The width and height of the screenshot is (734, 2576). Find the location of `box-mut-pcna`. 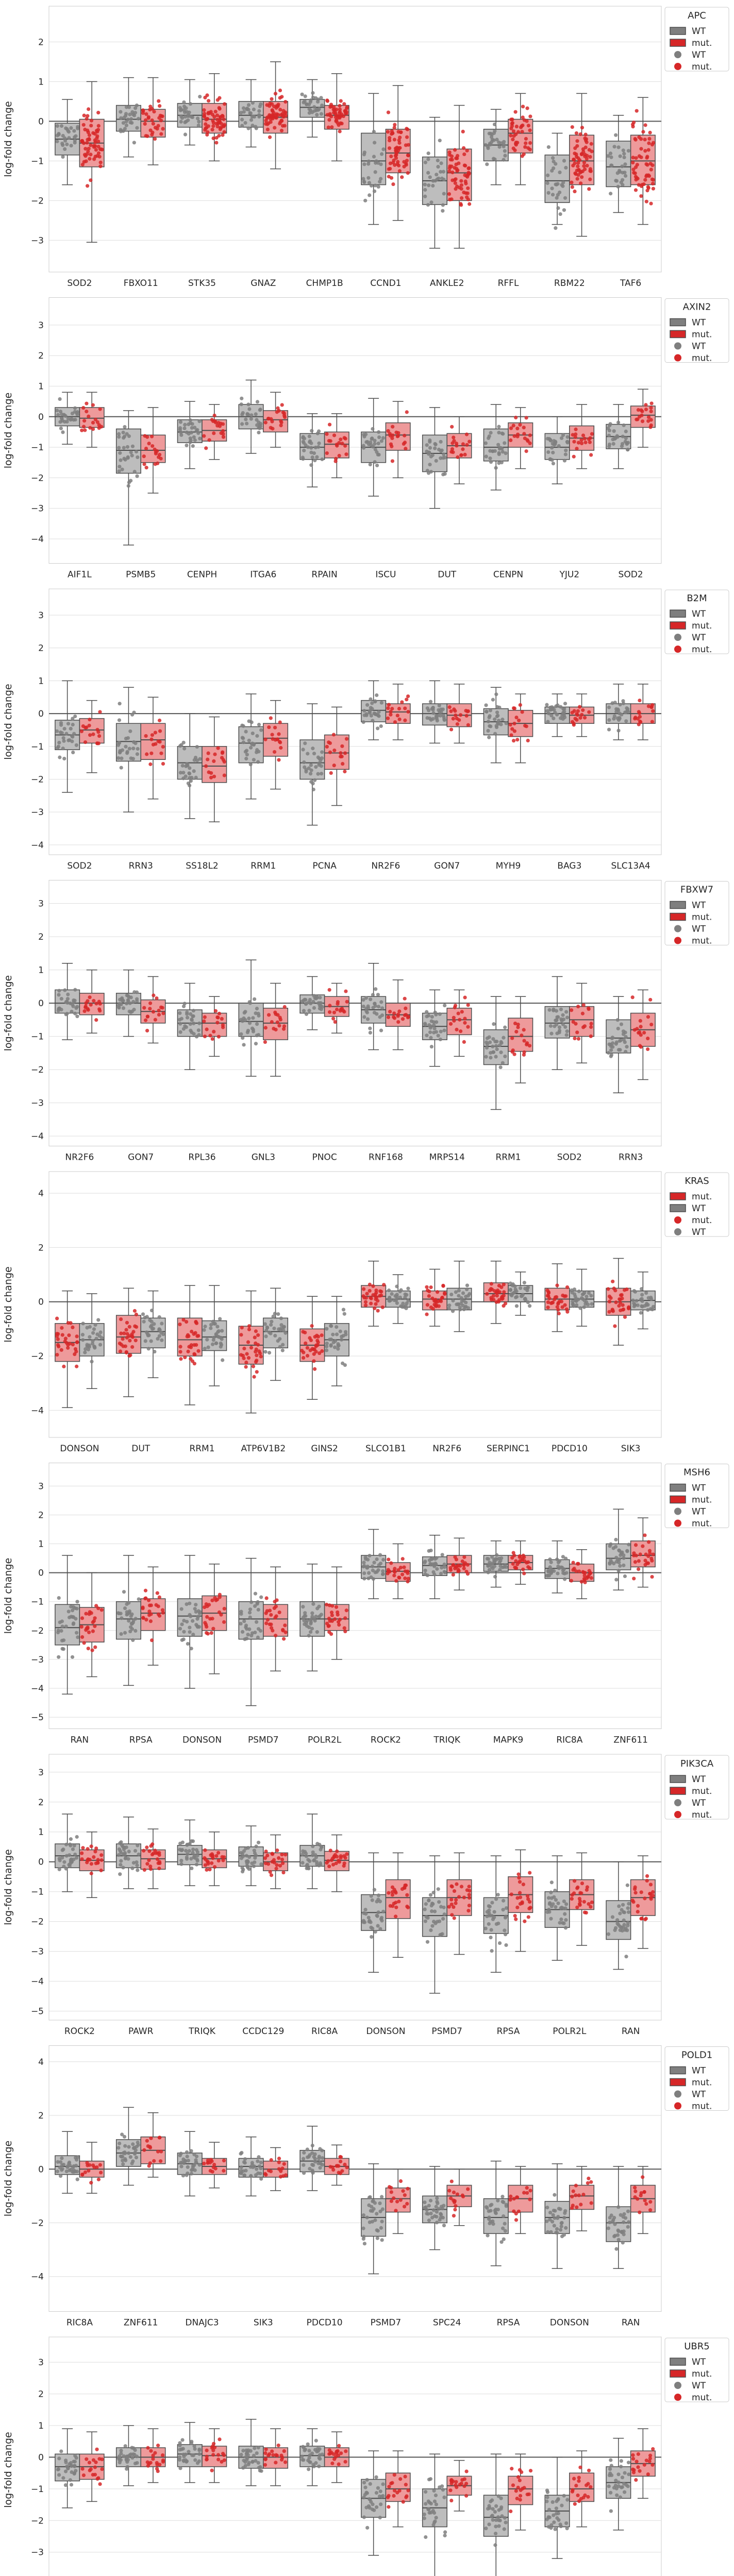

box-mut-pcna is located at coordinates (336, 756).